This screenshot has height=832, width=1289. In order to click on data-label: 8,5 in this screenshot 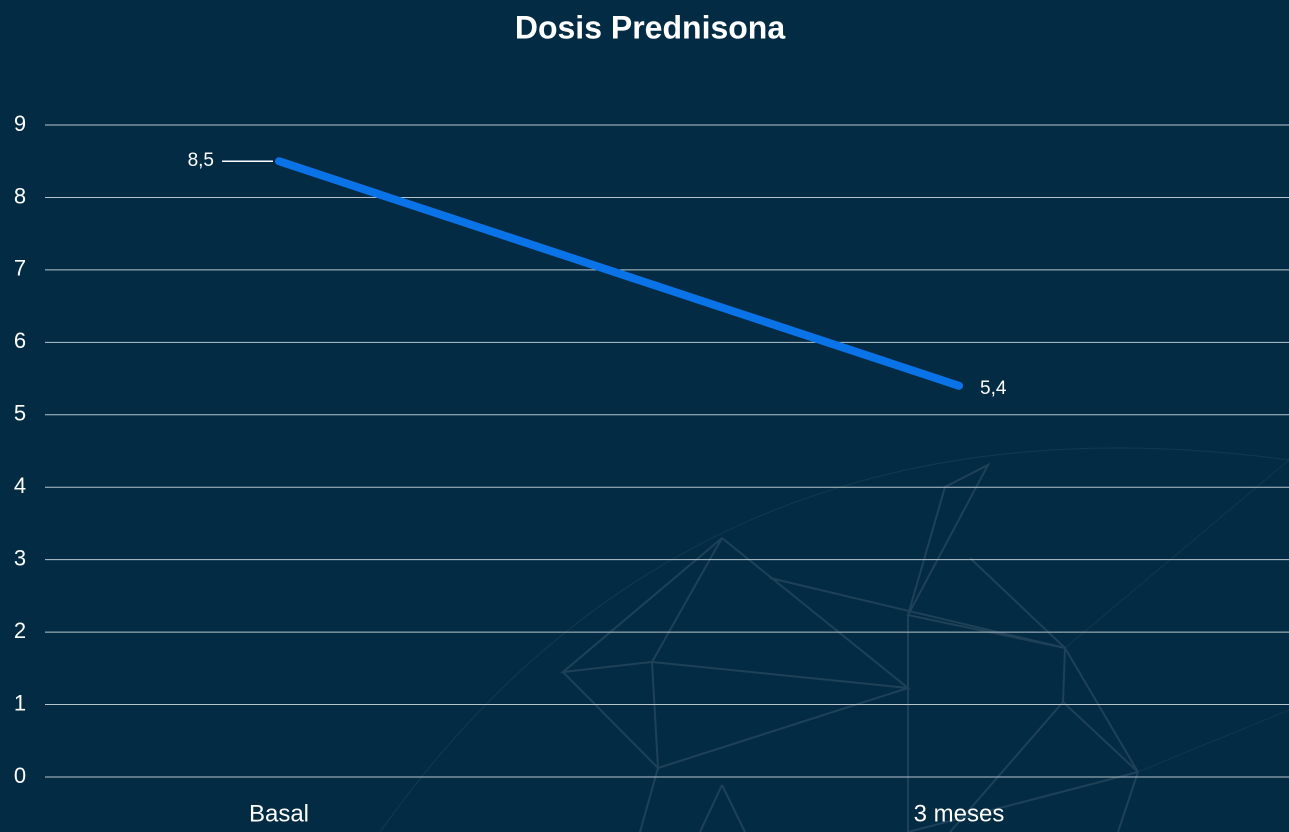, I will do `click(201, 160)`.